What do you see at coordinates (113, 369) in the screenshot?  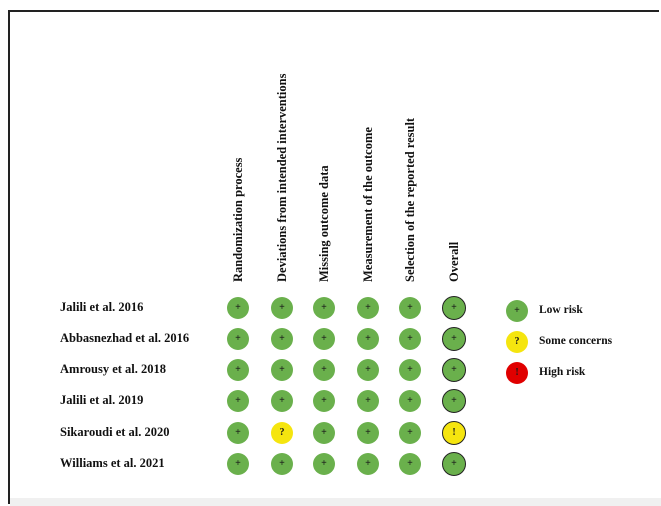 I see `study-label: Amrousy et al. 2018` at bounding box center [113, 369].